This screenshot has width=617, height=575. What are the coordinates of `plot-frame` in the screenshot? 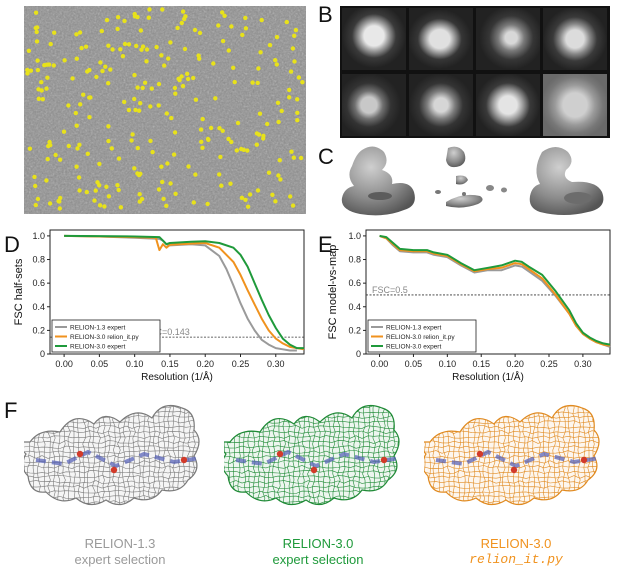 It's located at (488, 292).